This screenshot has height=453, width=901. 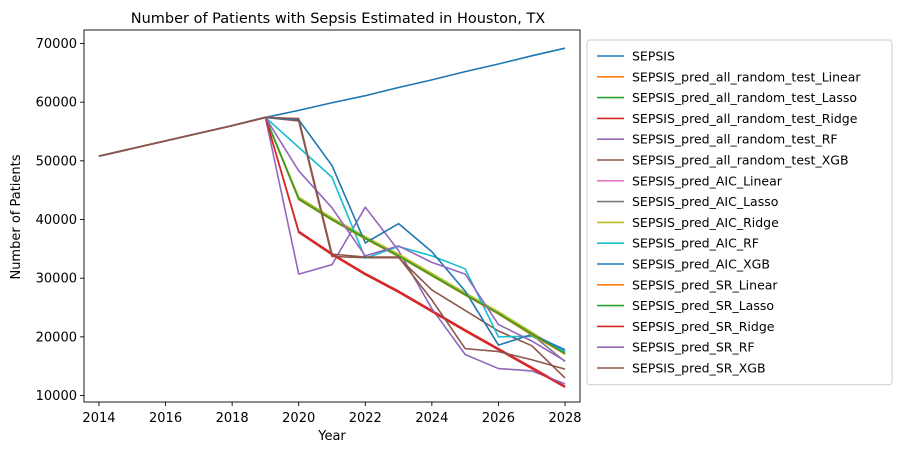 I want to click on legend-label: SEPSIS_pred_all_random_test_RF, so click(x=735, y=139).